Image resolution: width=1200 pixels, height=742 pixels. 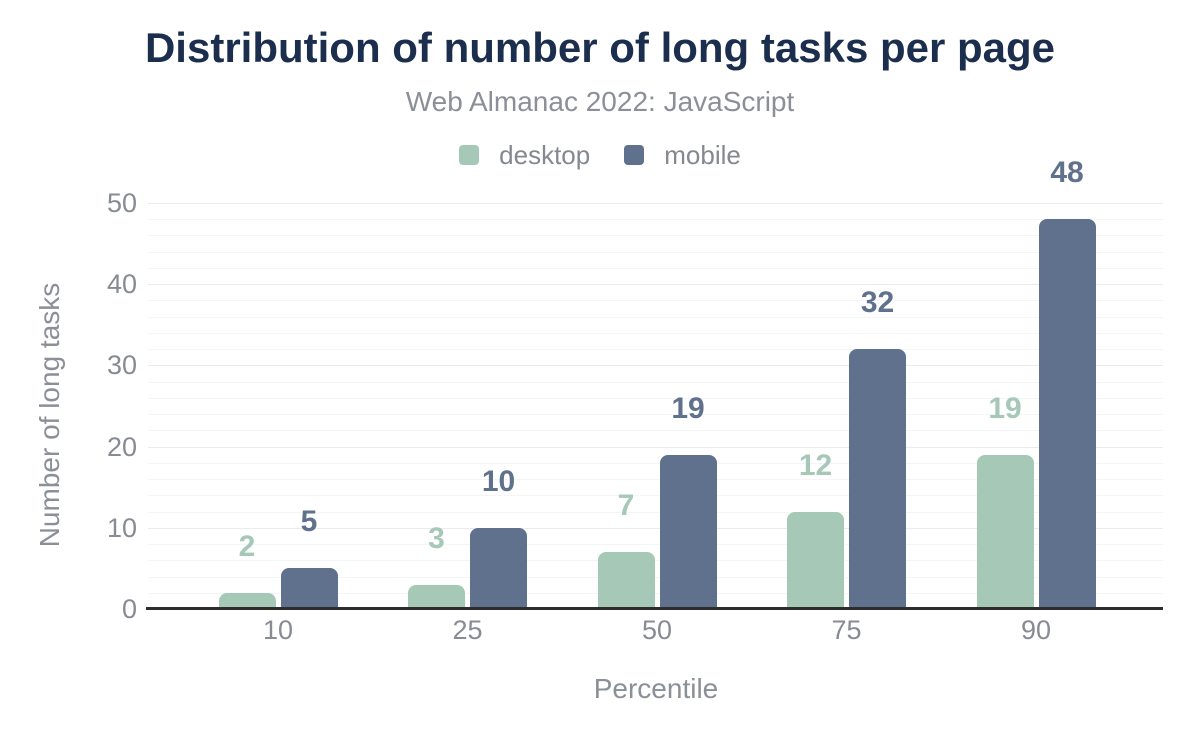 What do you see at coordinates (654, 608) in the screenshot?
I see `x-axis-line` at bounding box center [654, 608].